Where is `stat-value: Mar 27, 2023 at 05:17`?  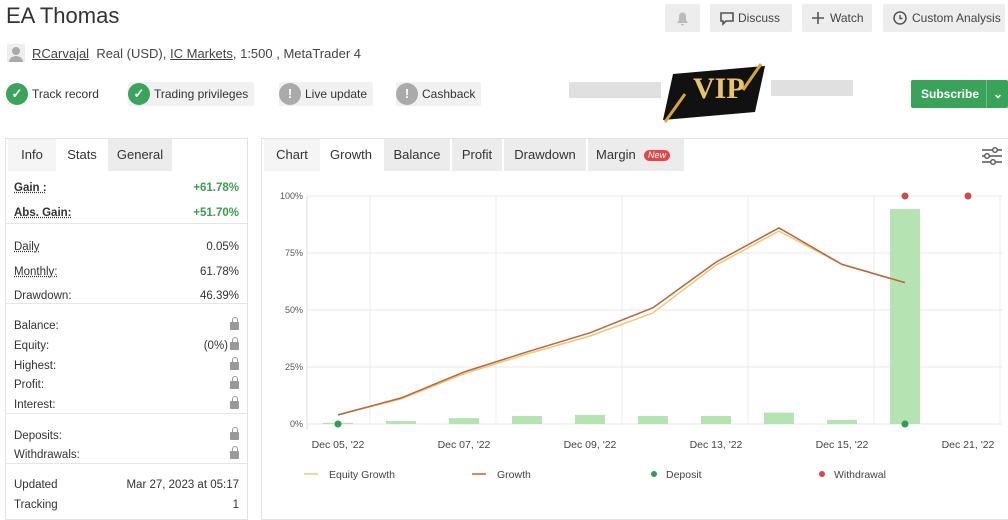
stat-value: Mar 27, 2023 at 05:17 is located at coordinates (182, 485).